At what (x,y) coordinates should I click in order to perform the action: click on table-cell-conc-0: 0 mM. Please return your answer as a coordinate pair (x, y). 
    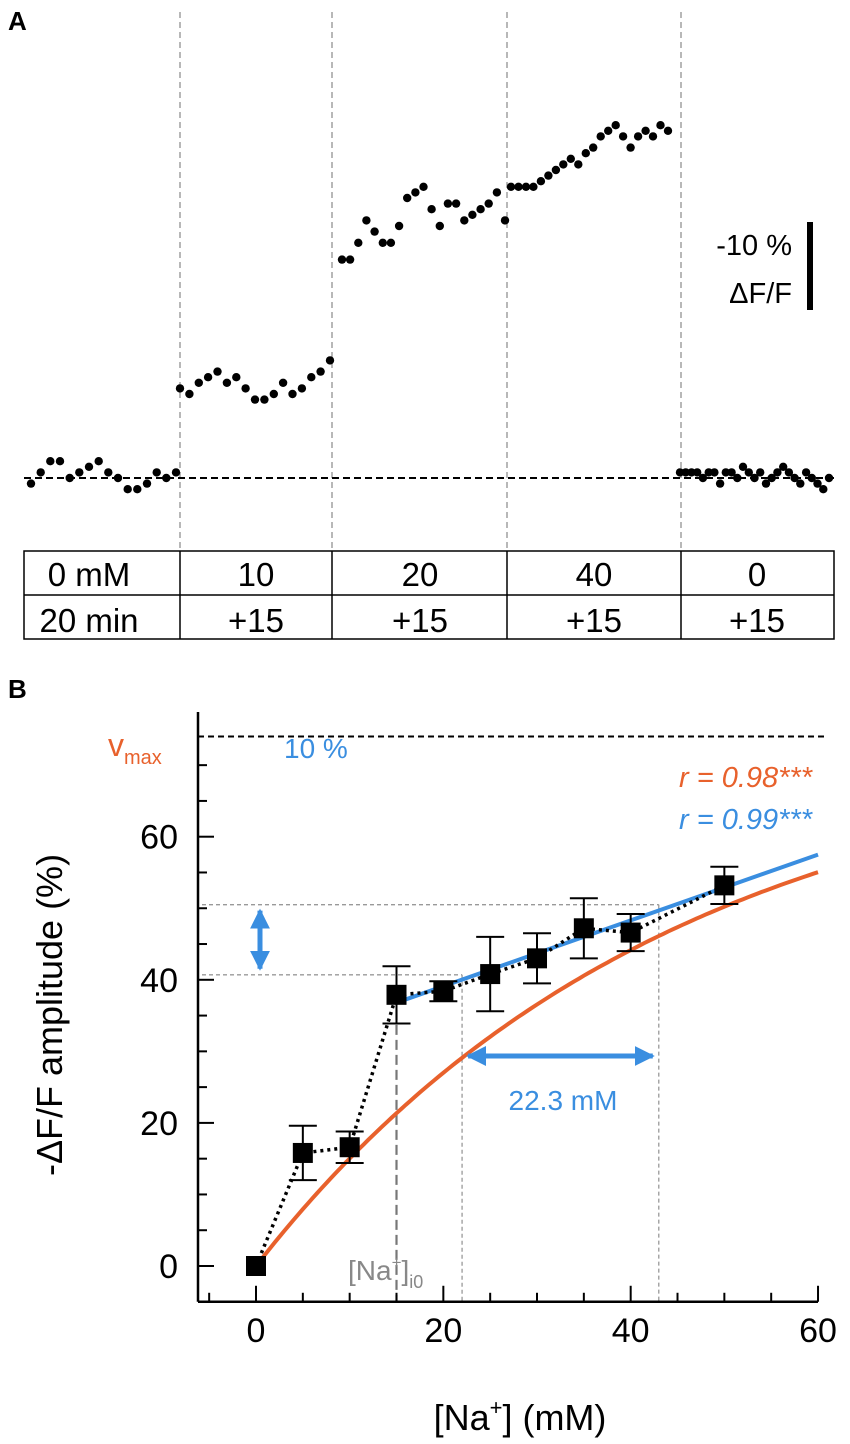
    Looking at the image, I should click on (89, 574).